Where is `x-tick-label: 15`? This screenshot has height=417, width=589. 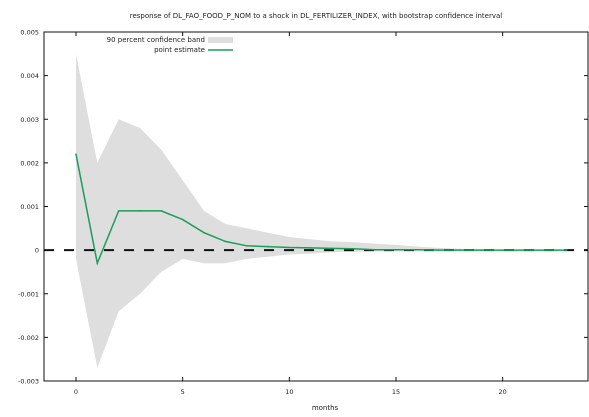 x-tick-label: 15 is located at coordinates (396, 392).